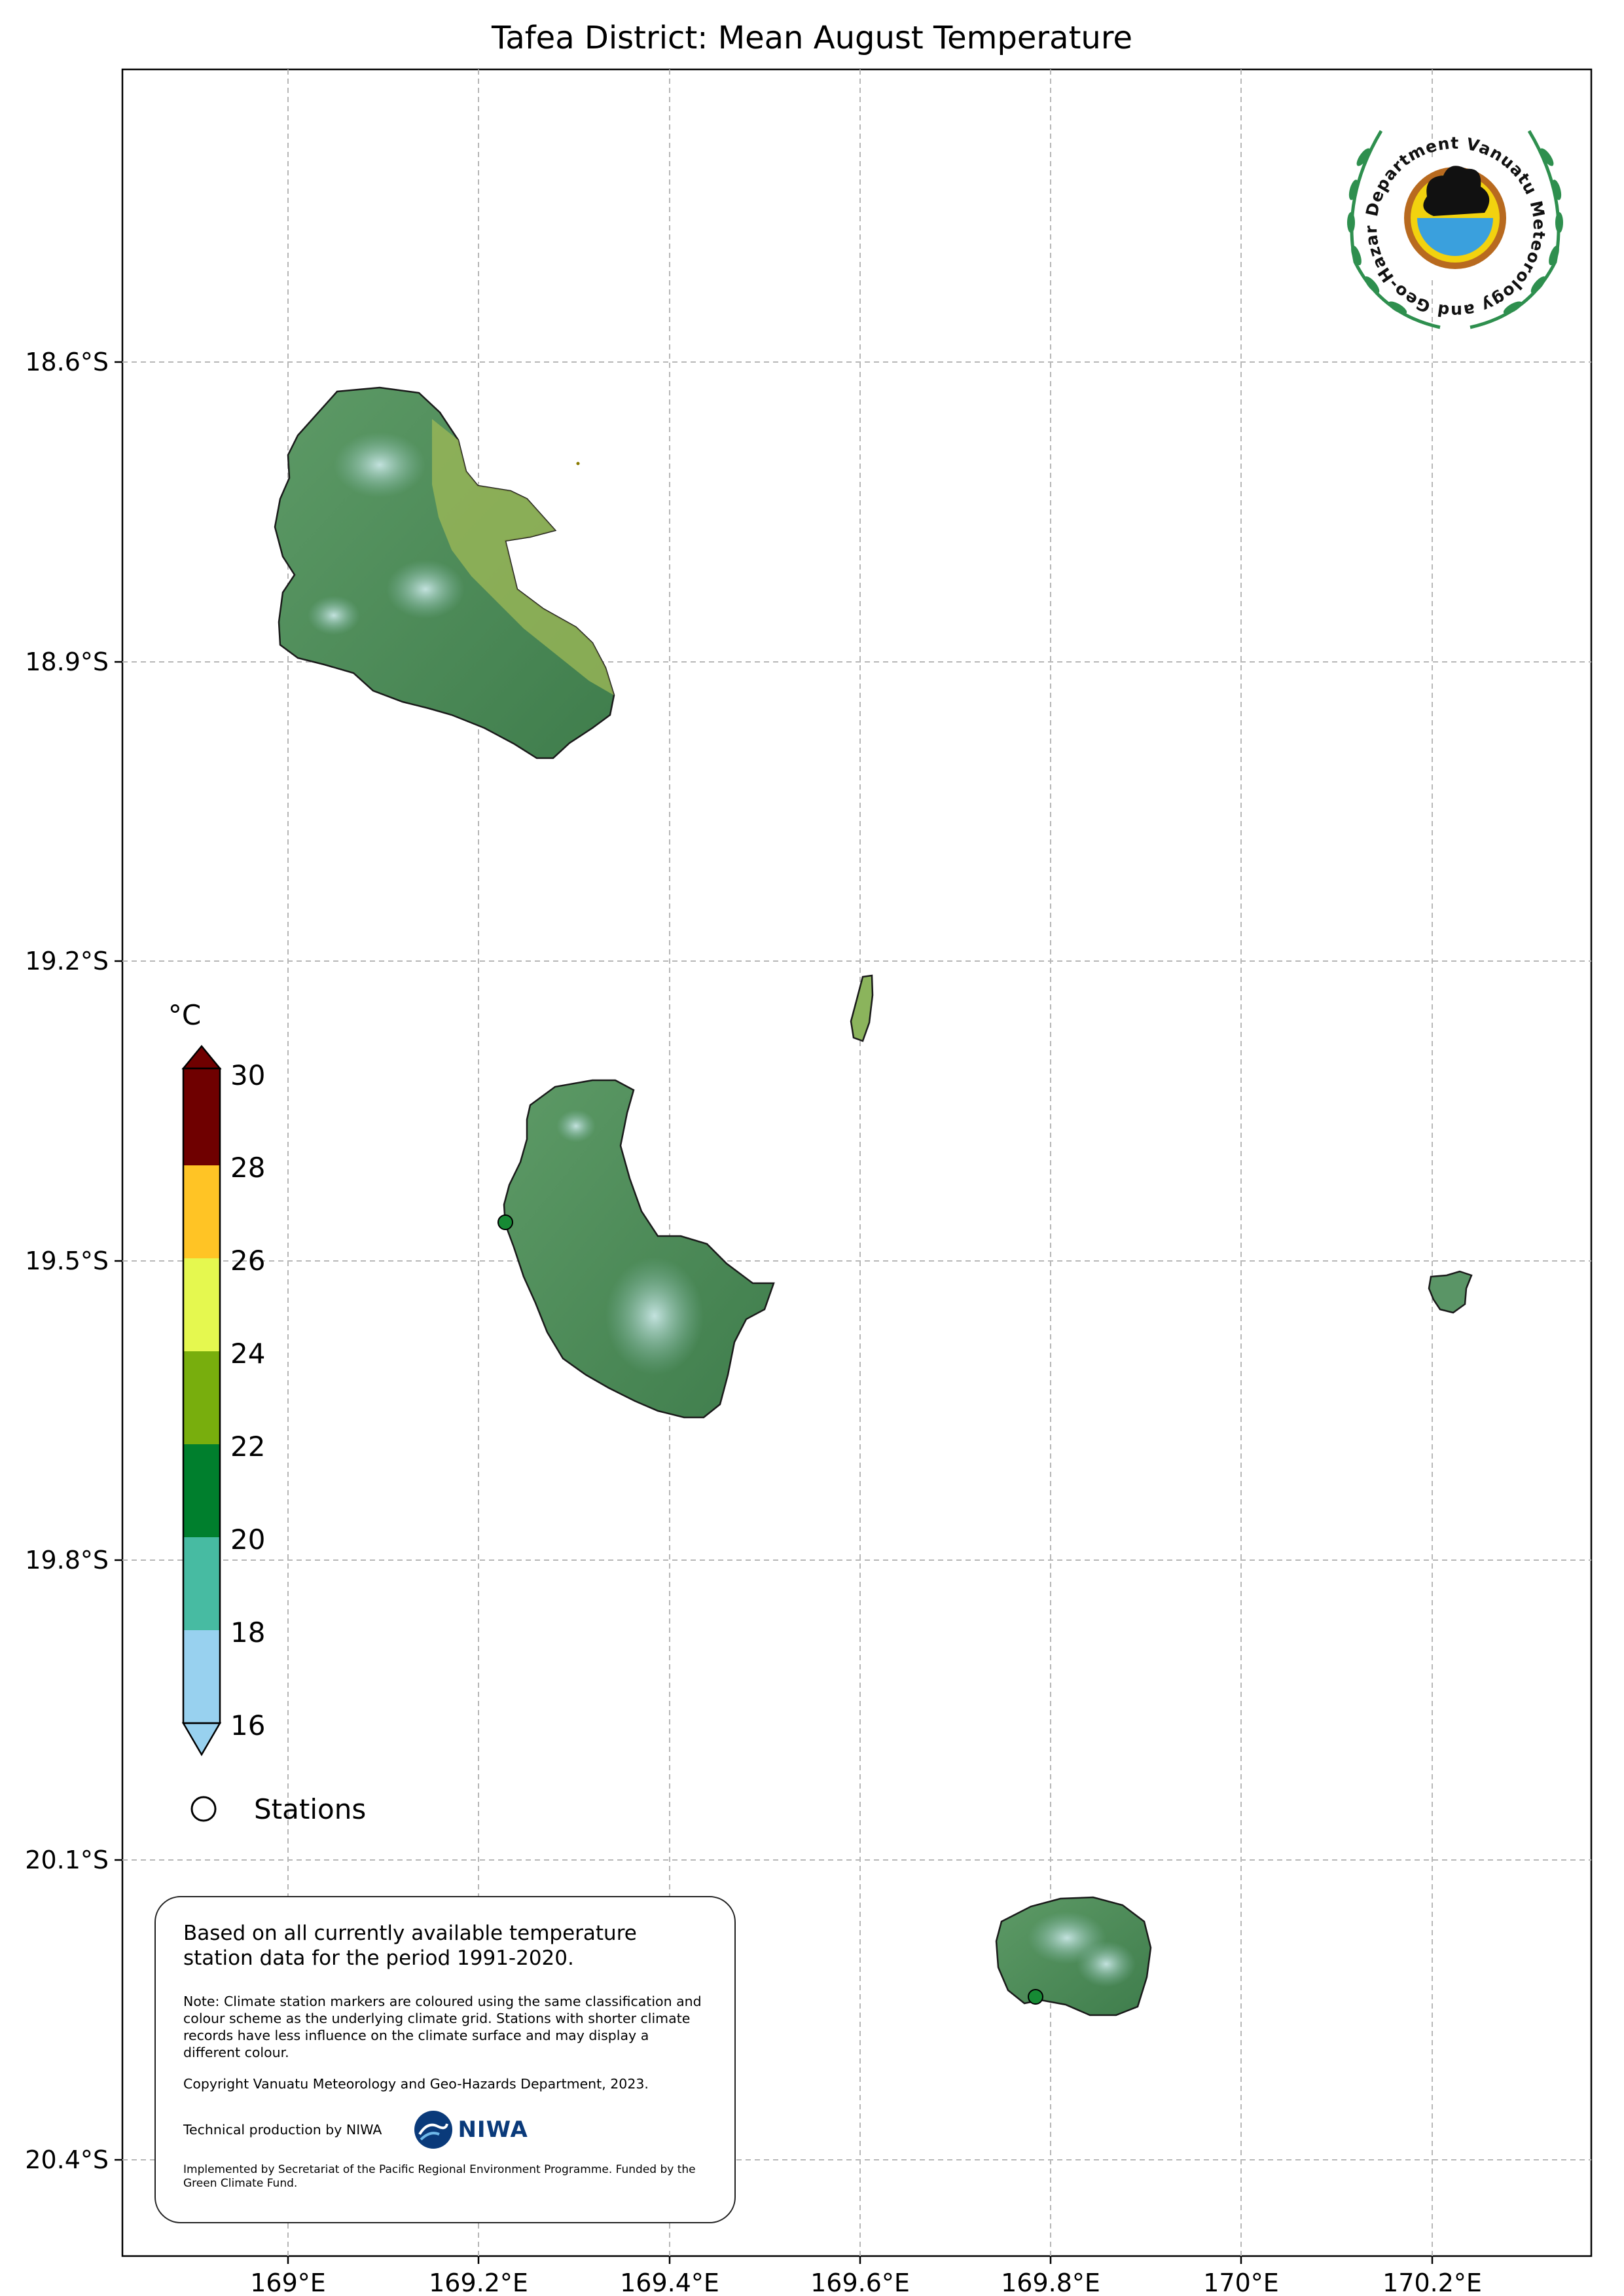 The image size is (1624, 2296). I want to click on colorbar-tick-label: 22, so click(247, 1446).